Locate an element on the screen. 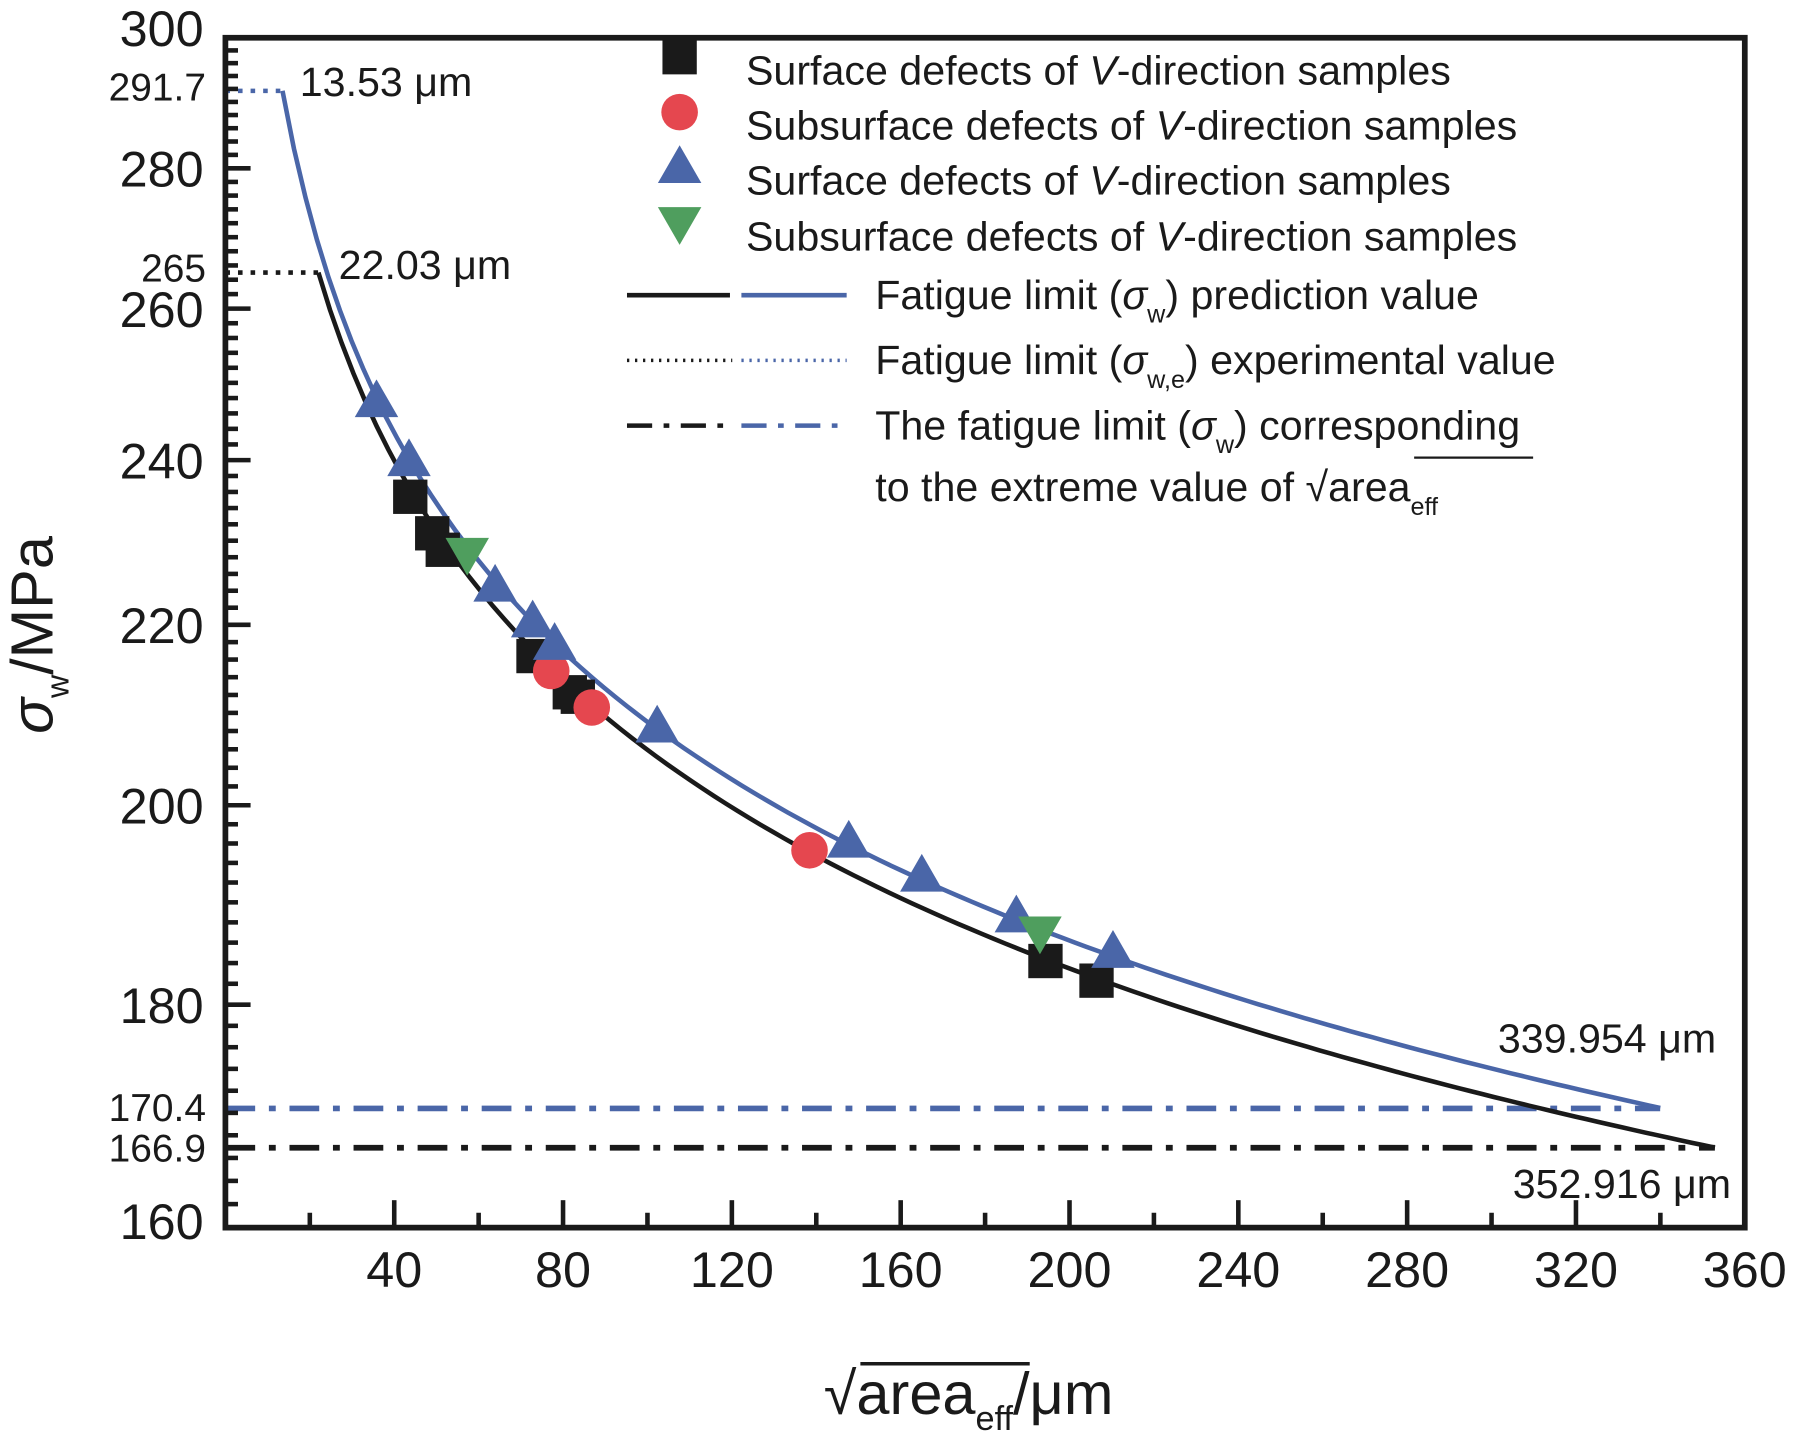  y-special-tick-label: 170.4 is located at coordinates (157, 1108).